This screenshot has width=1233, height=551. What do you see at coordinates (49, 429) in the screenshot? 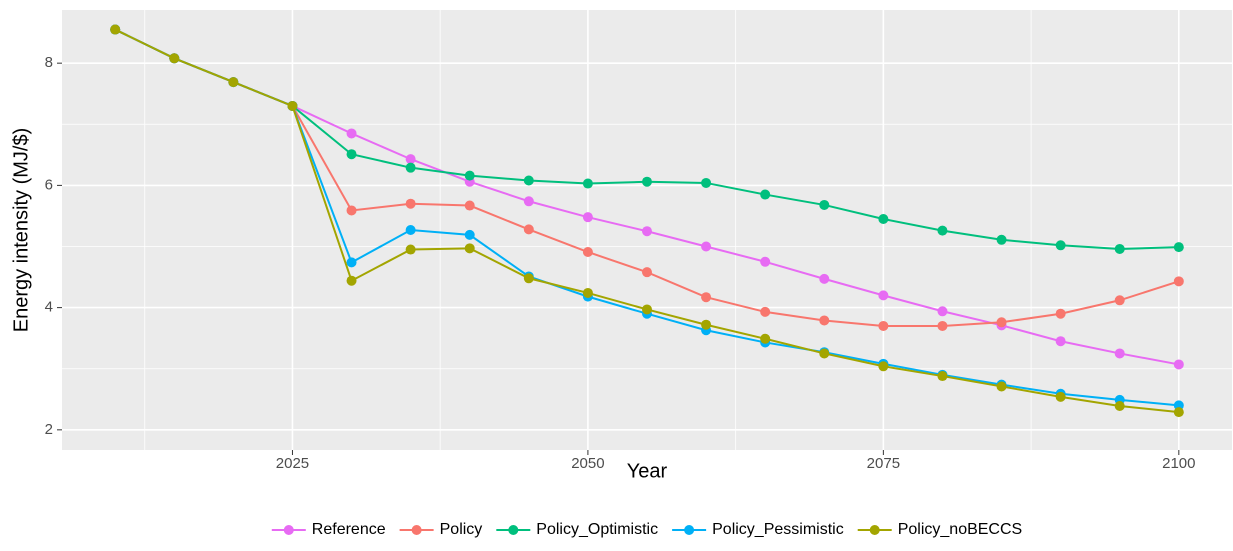
I see `y-tick-label: 2` at bounding box center [49, 429].